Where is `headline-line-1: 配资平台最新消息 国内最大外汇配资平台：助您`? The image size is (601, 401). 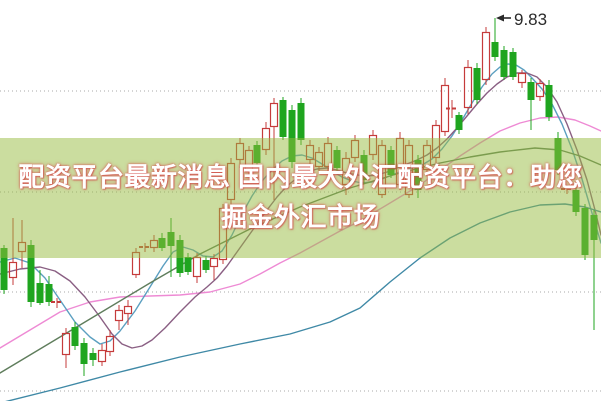 headline-line-1: 配资平台最新消息 国内最大外汇配资平台：助您 is located at coordinates (300, 177).